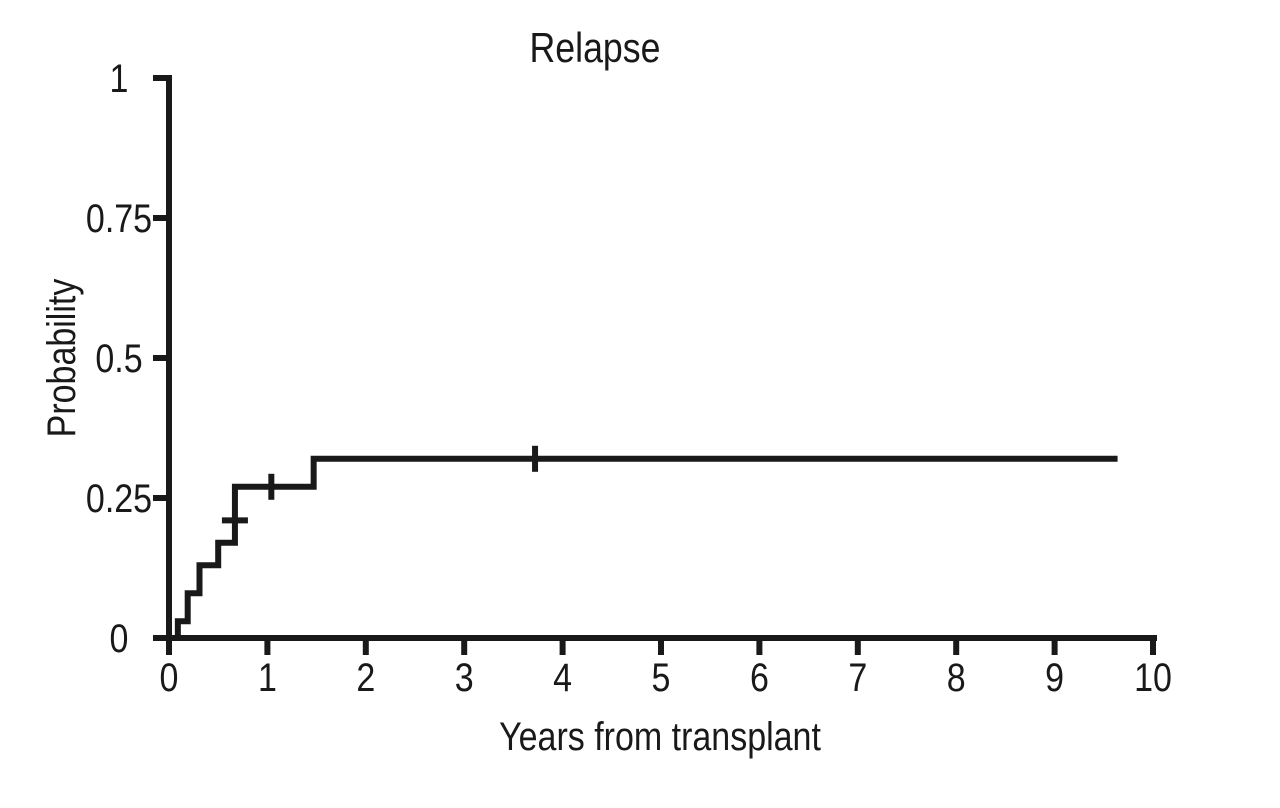  I want to click on x-tick-label: 6, so click(759, 676).